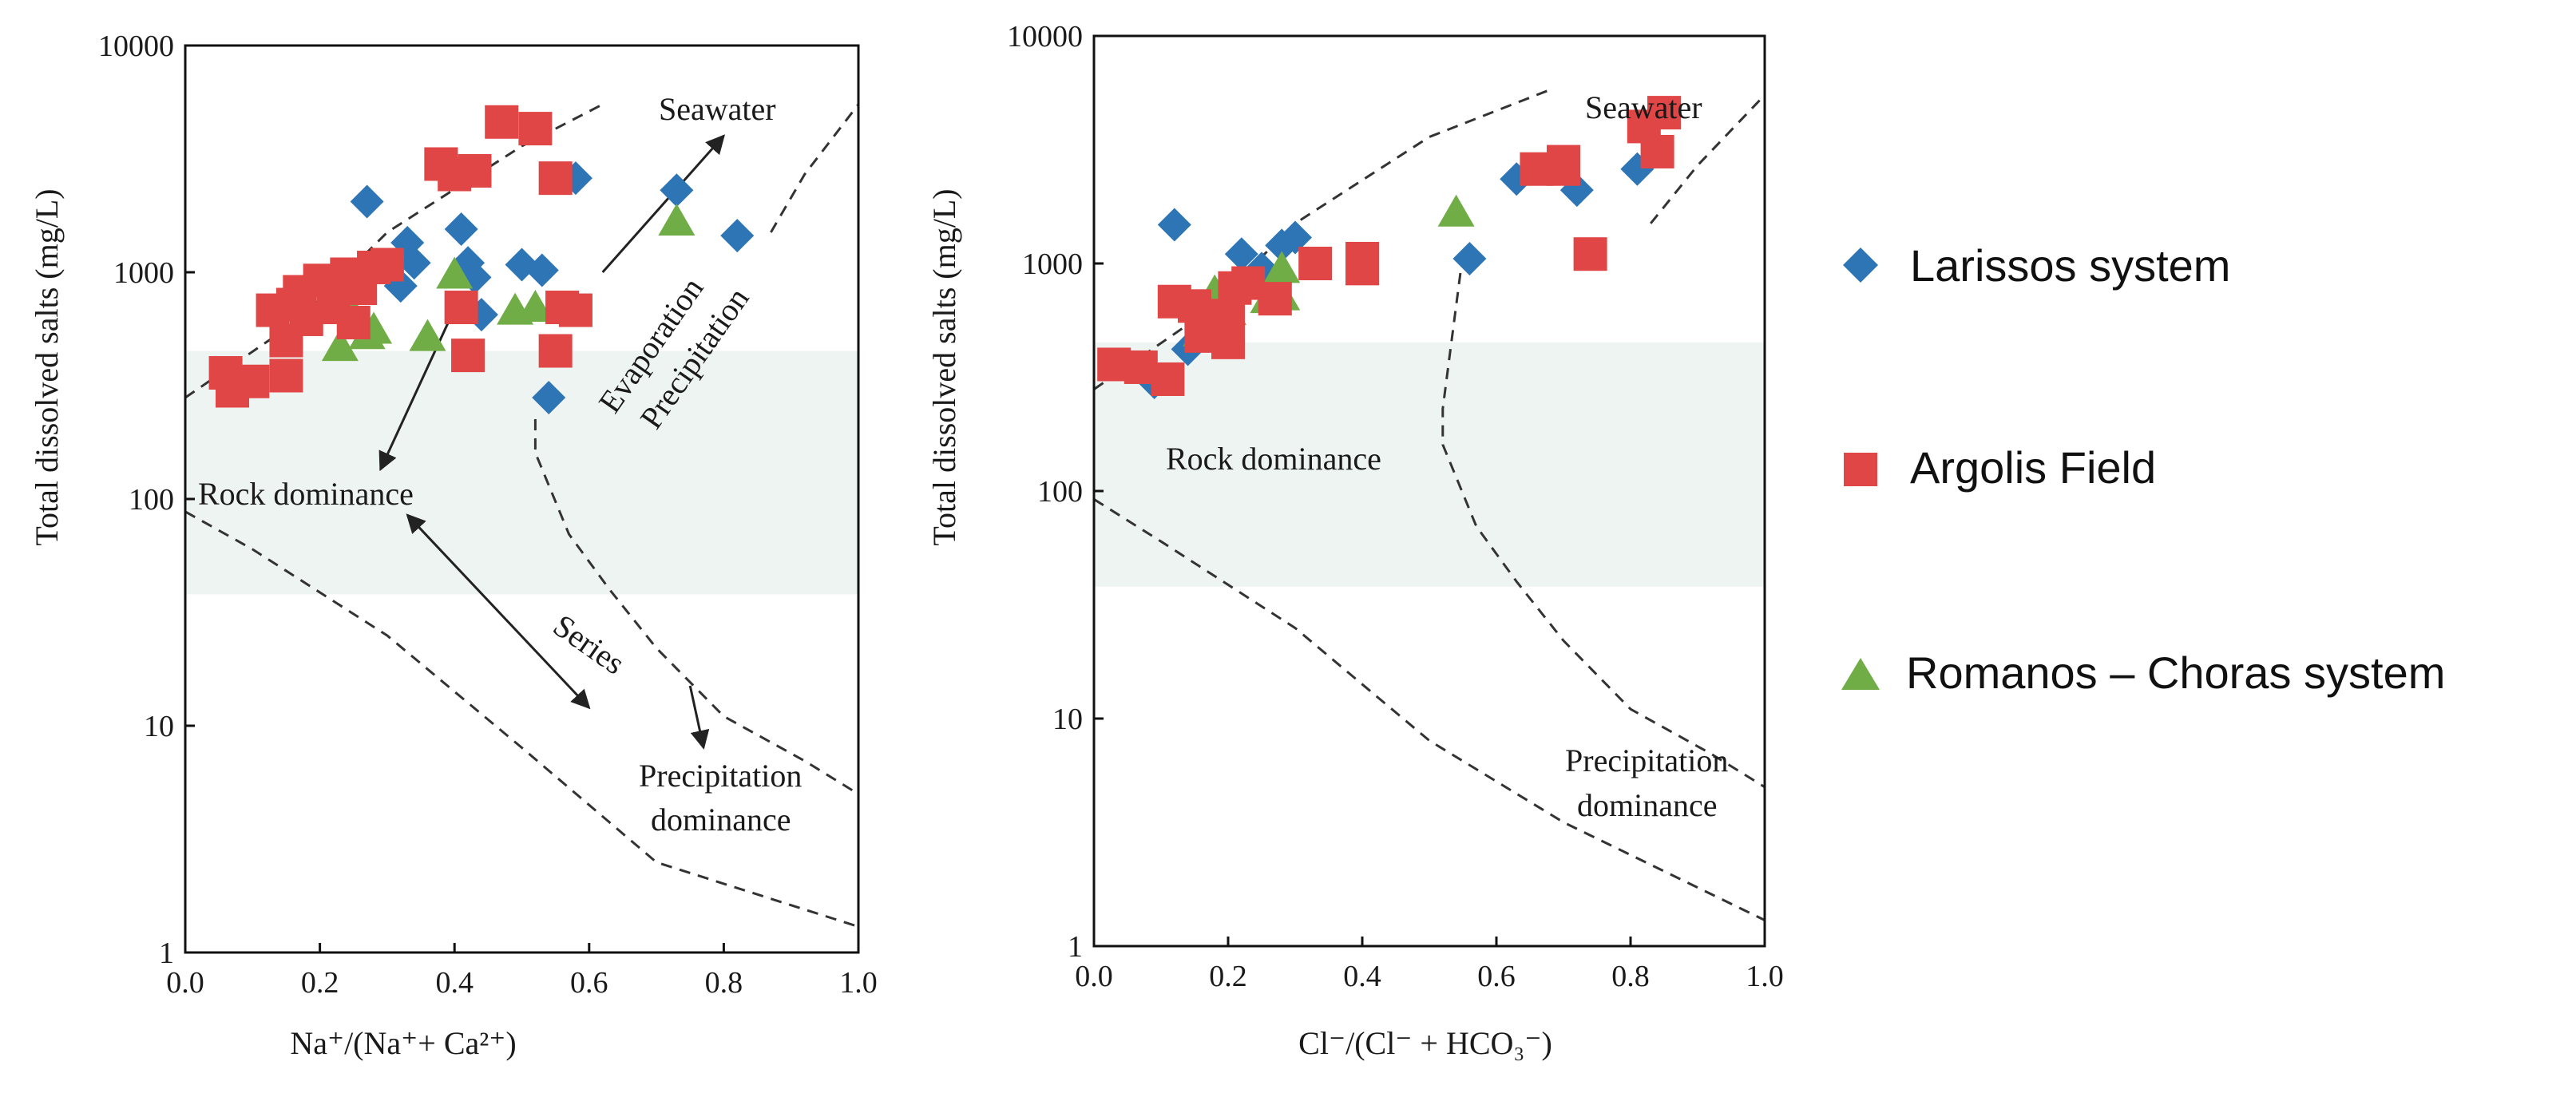 The image size is (2576, 1101). I want to click on legend-item-argolis: Argolis Field, so click(2000, 467).